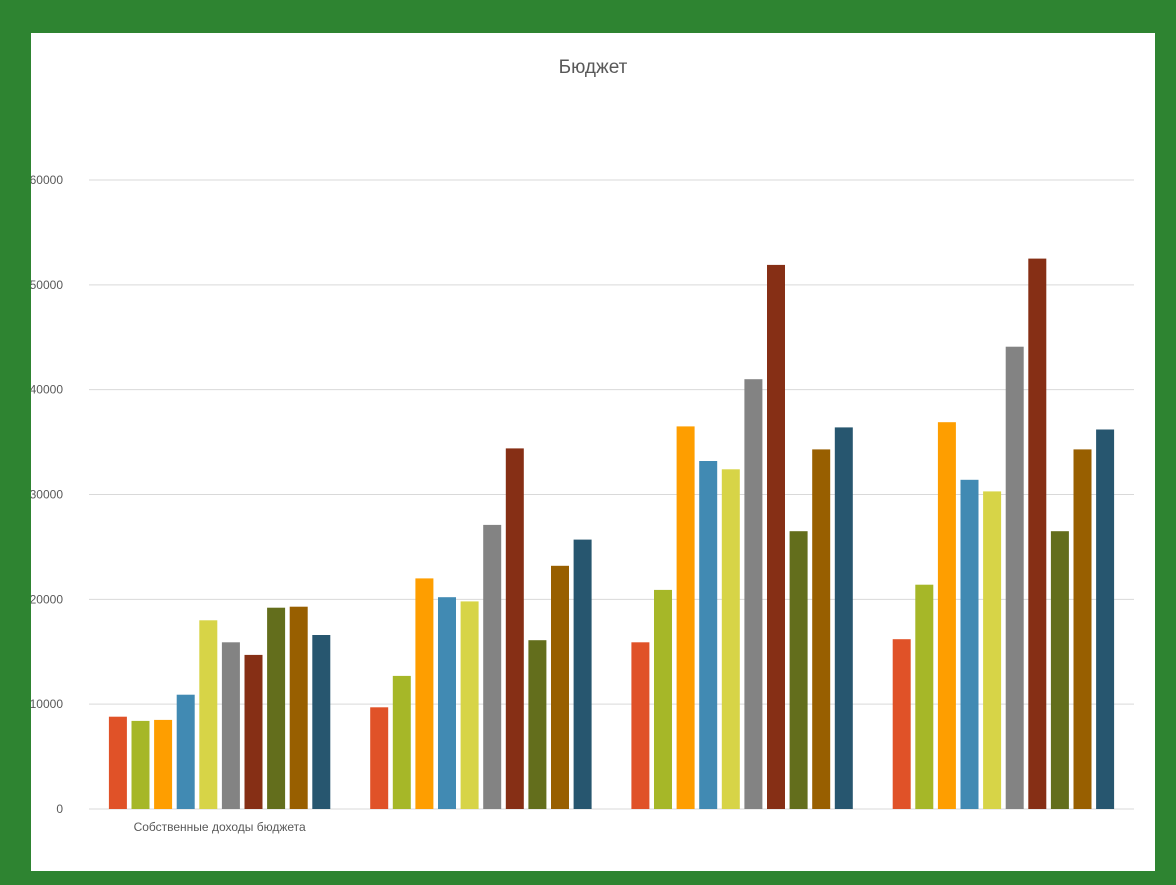 This screenshot has height=885, width=1176. Describe the element at coordinates (47, 390) in the screenshot. I see `y-tick-label: 40000` at that location.